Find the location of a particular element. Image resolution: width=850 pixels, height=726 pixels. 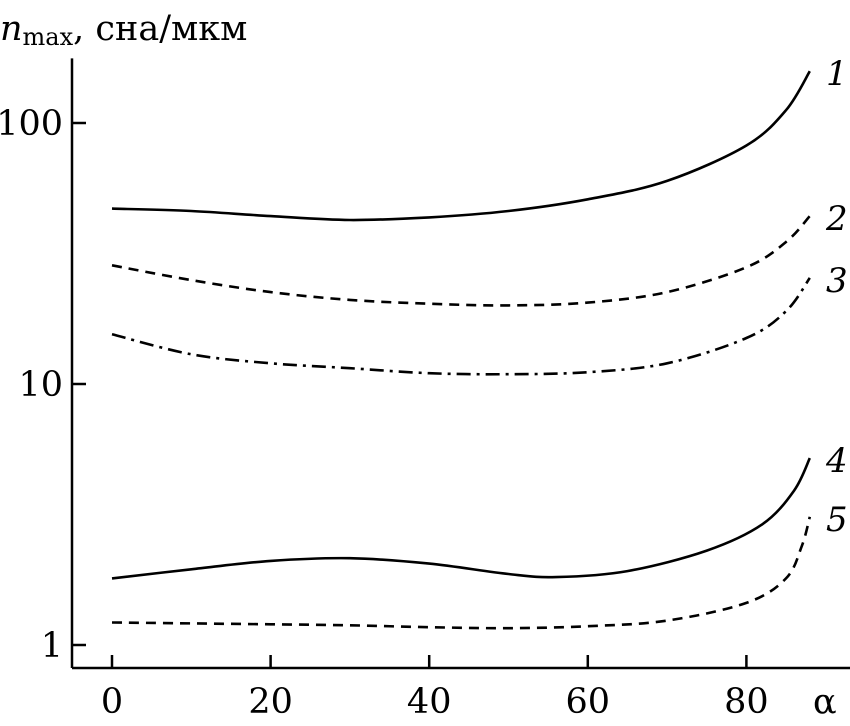

curve-labels: 1 2 3 4 5 is located at coordinates (836, 297).